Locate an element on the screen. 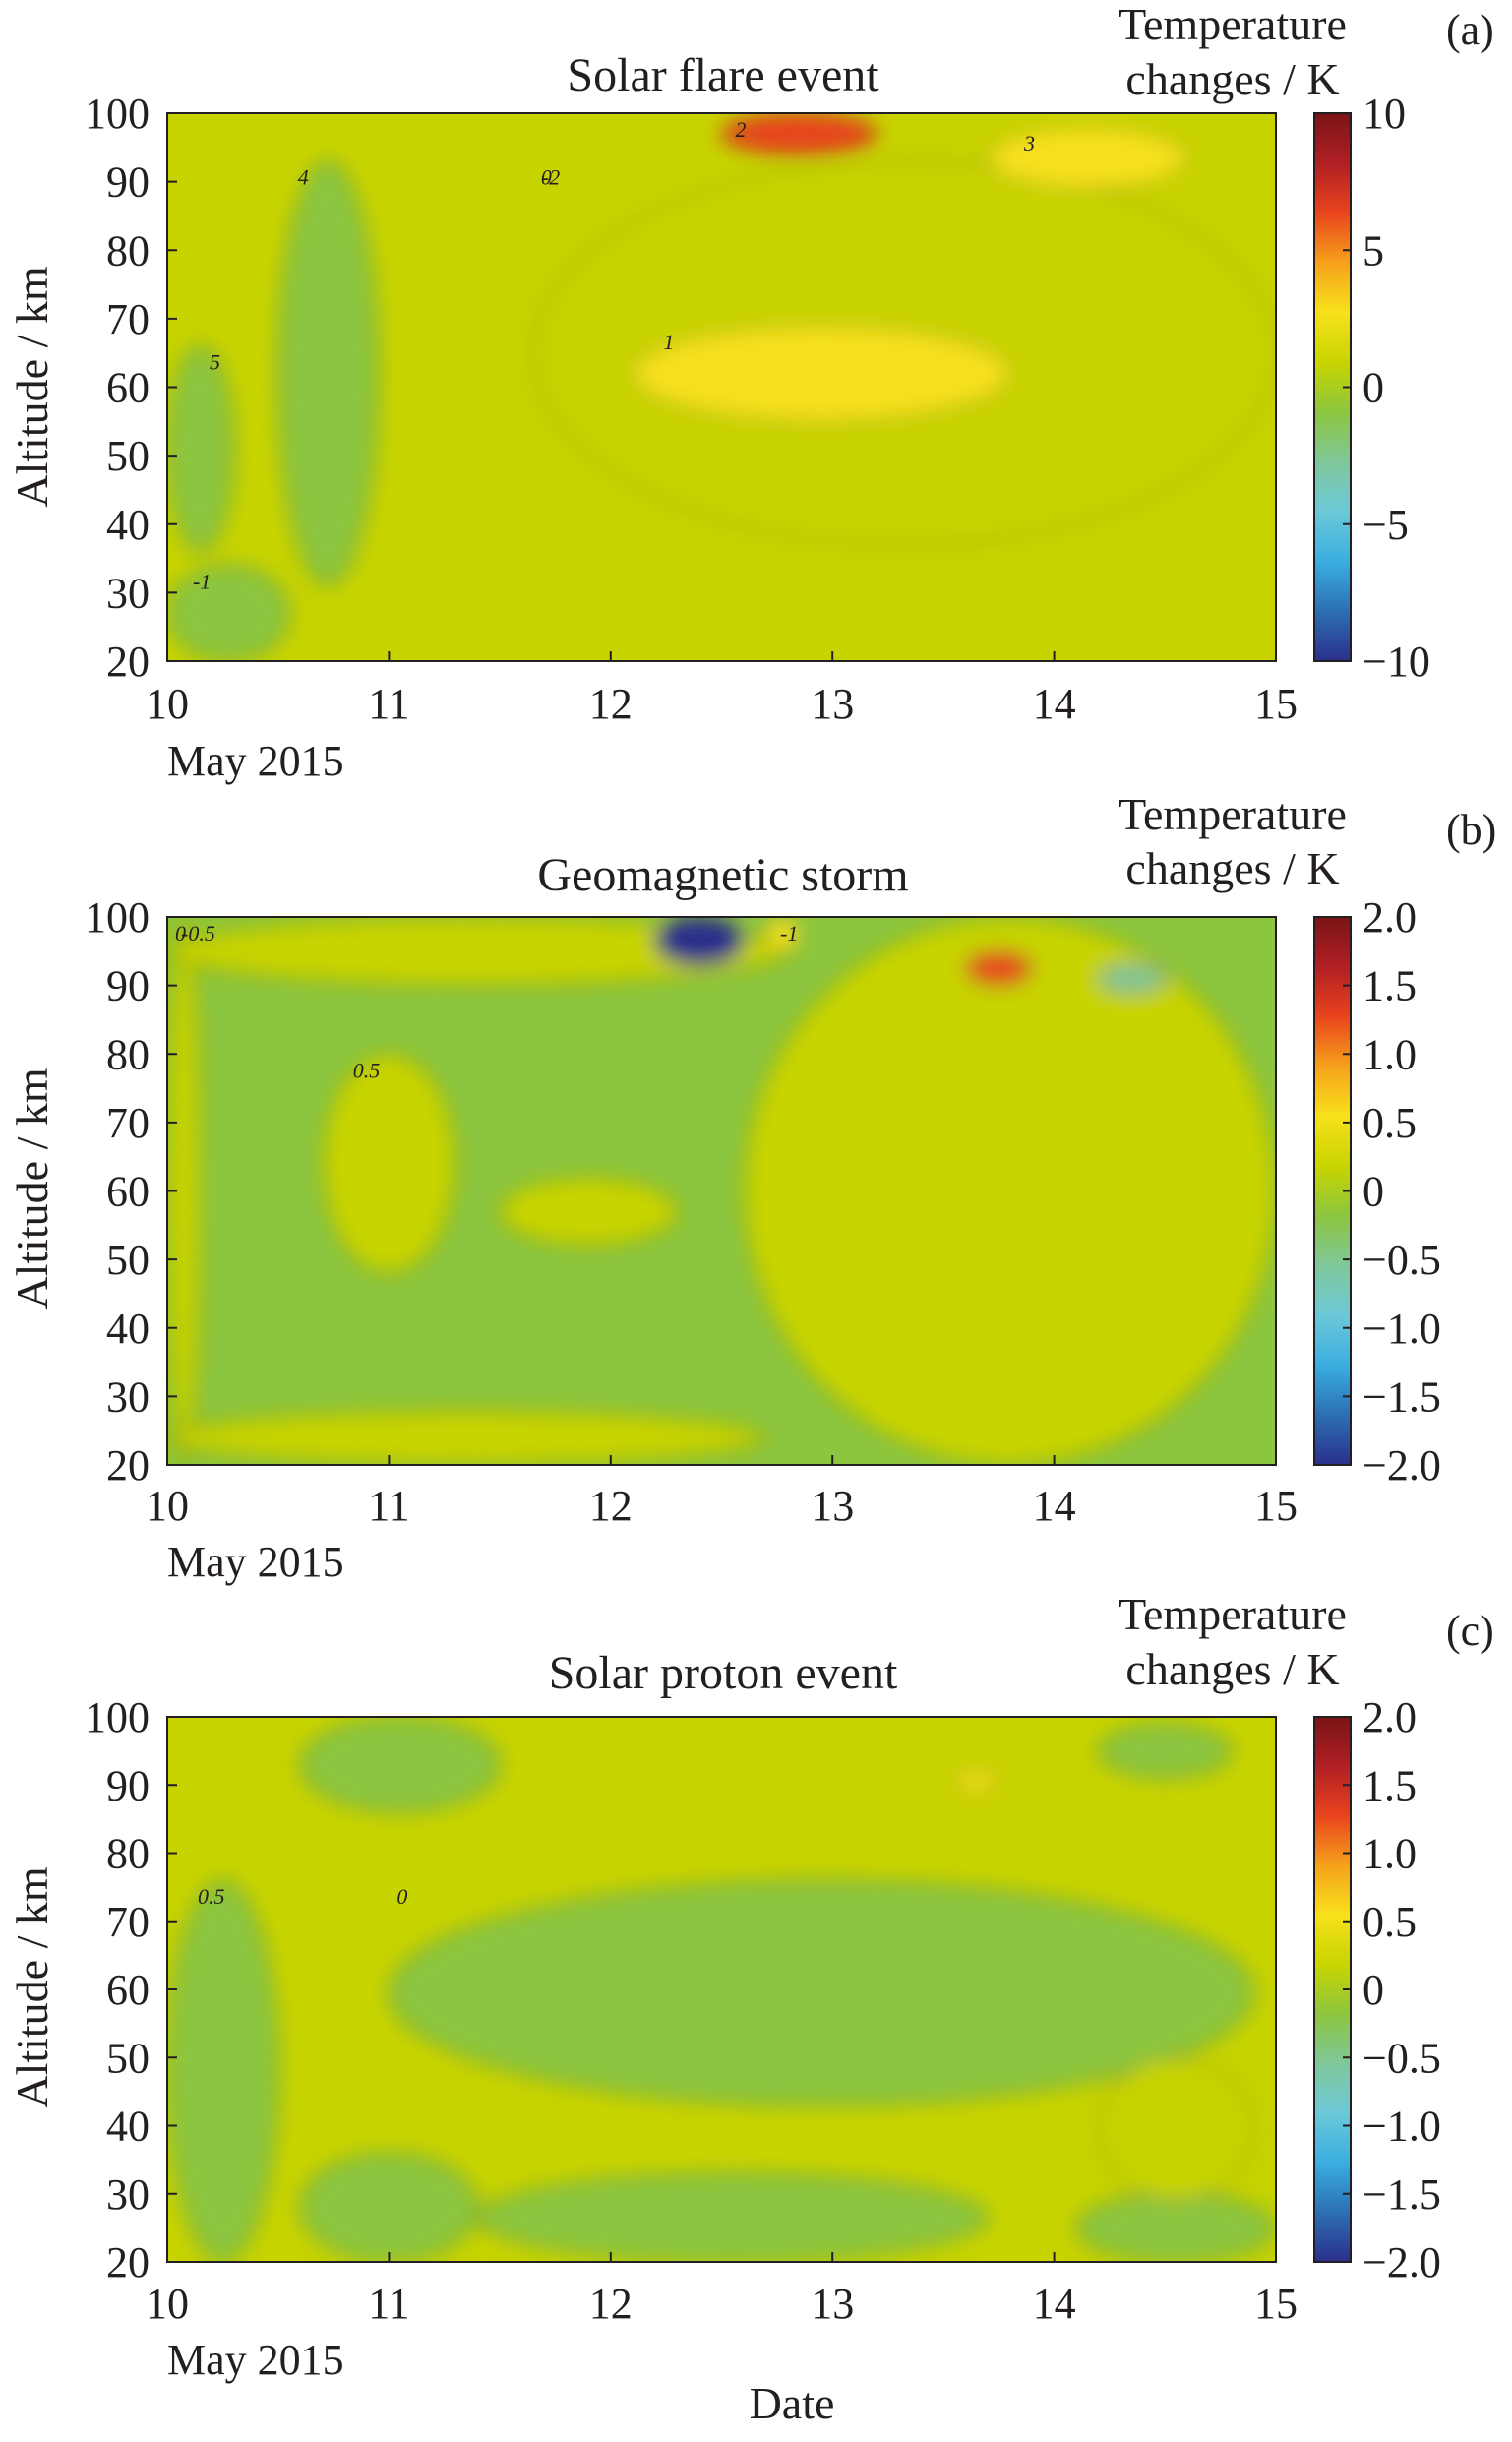 The image size is (1512, 2442). panel-label-a: (a) is located at coordinates (1470, 30).